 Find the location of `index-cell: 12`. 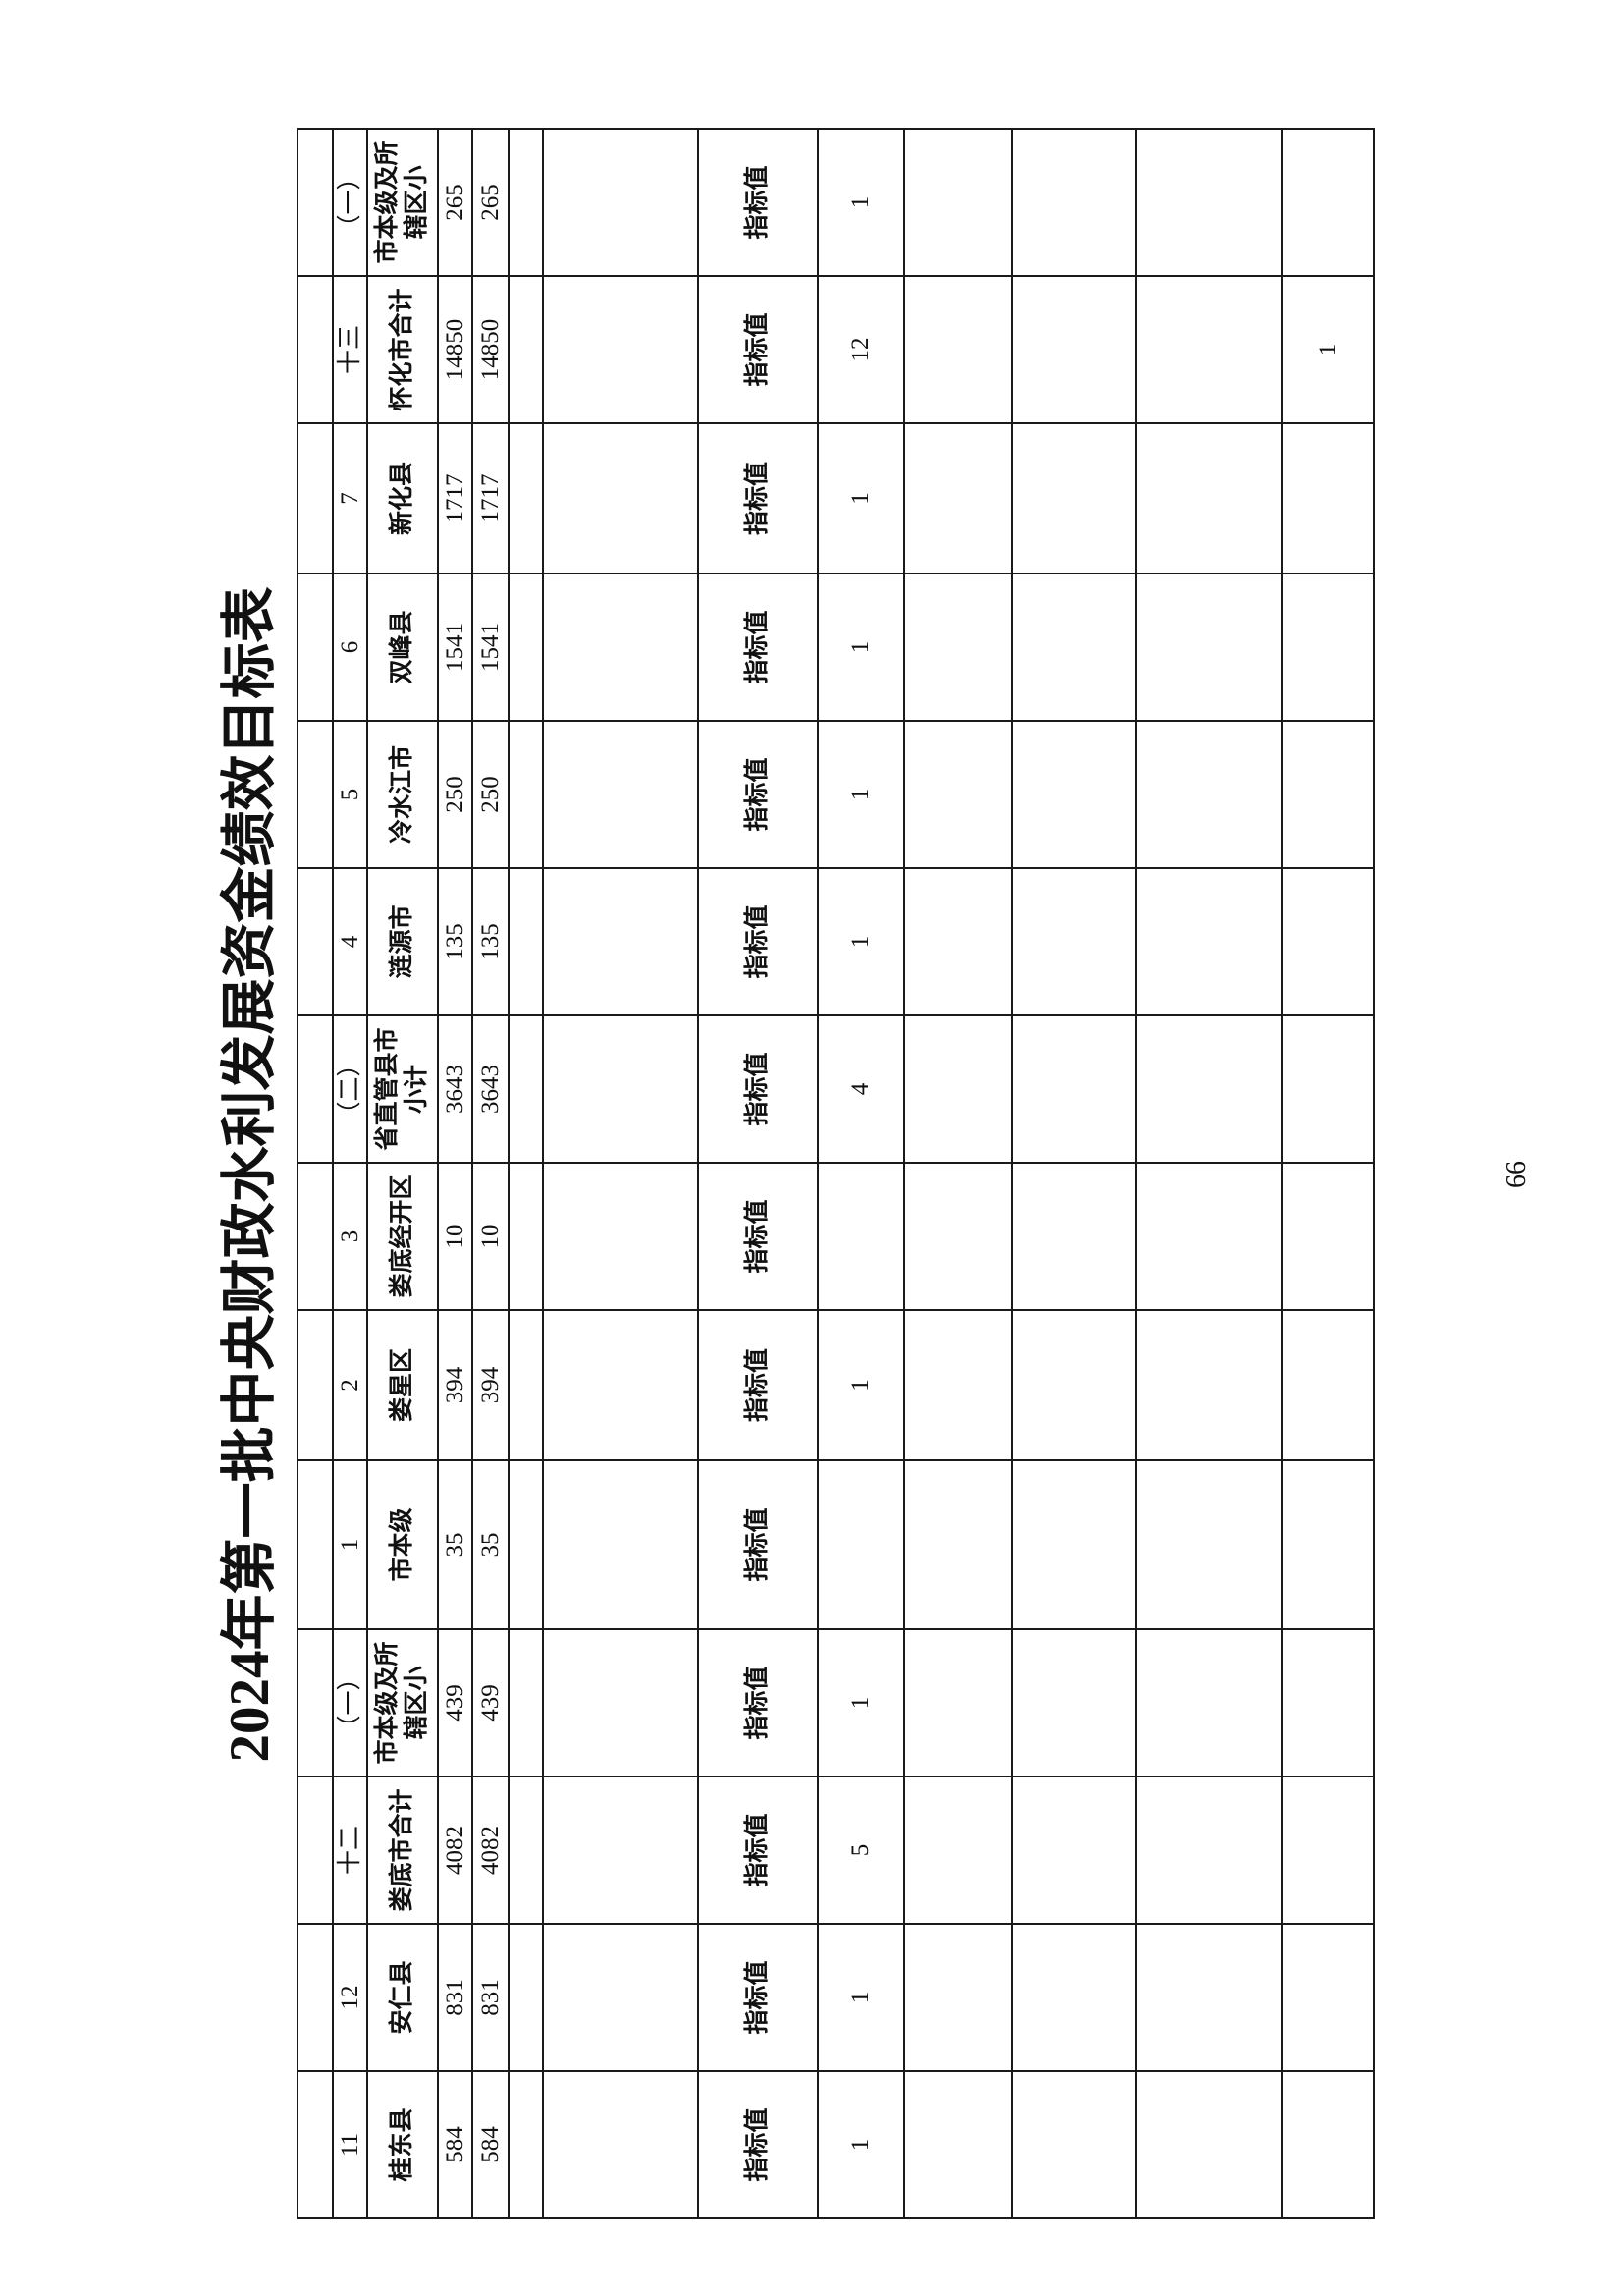

index-cell: 12 is located at coordinates (350, 1997).